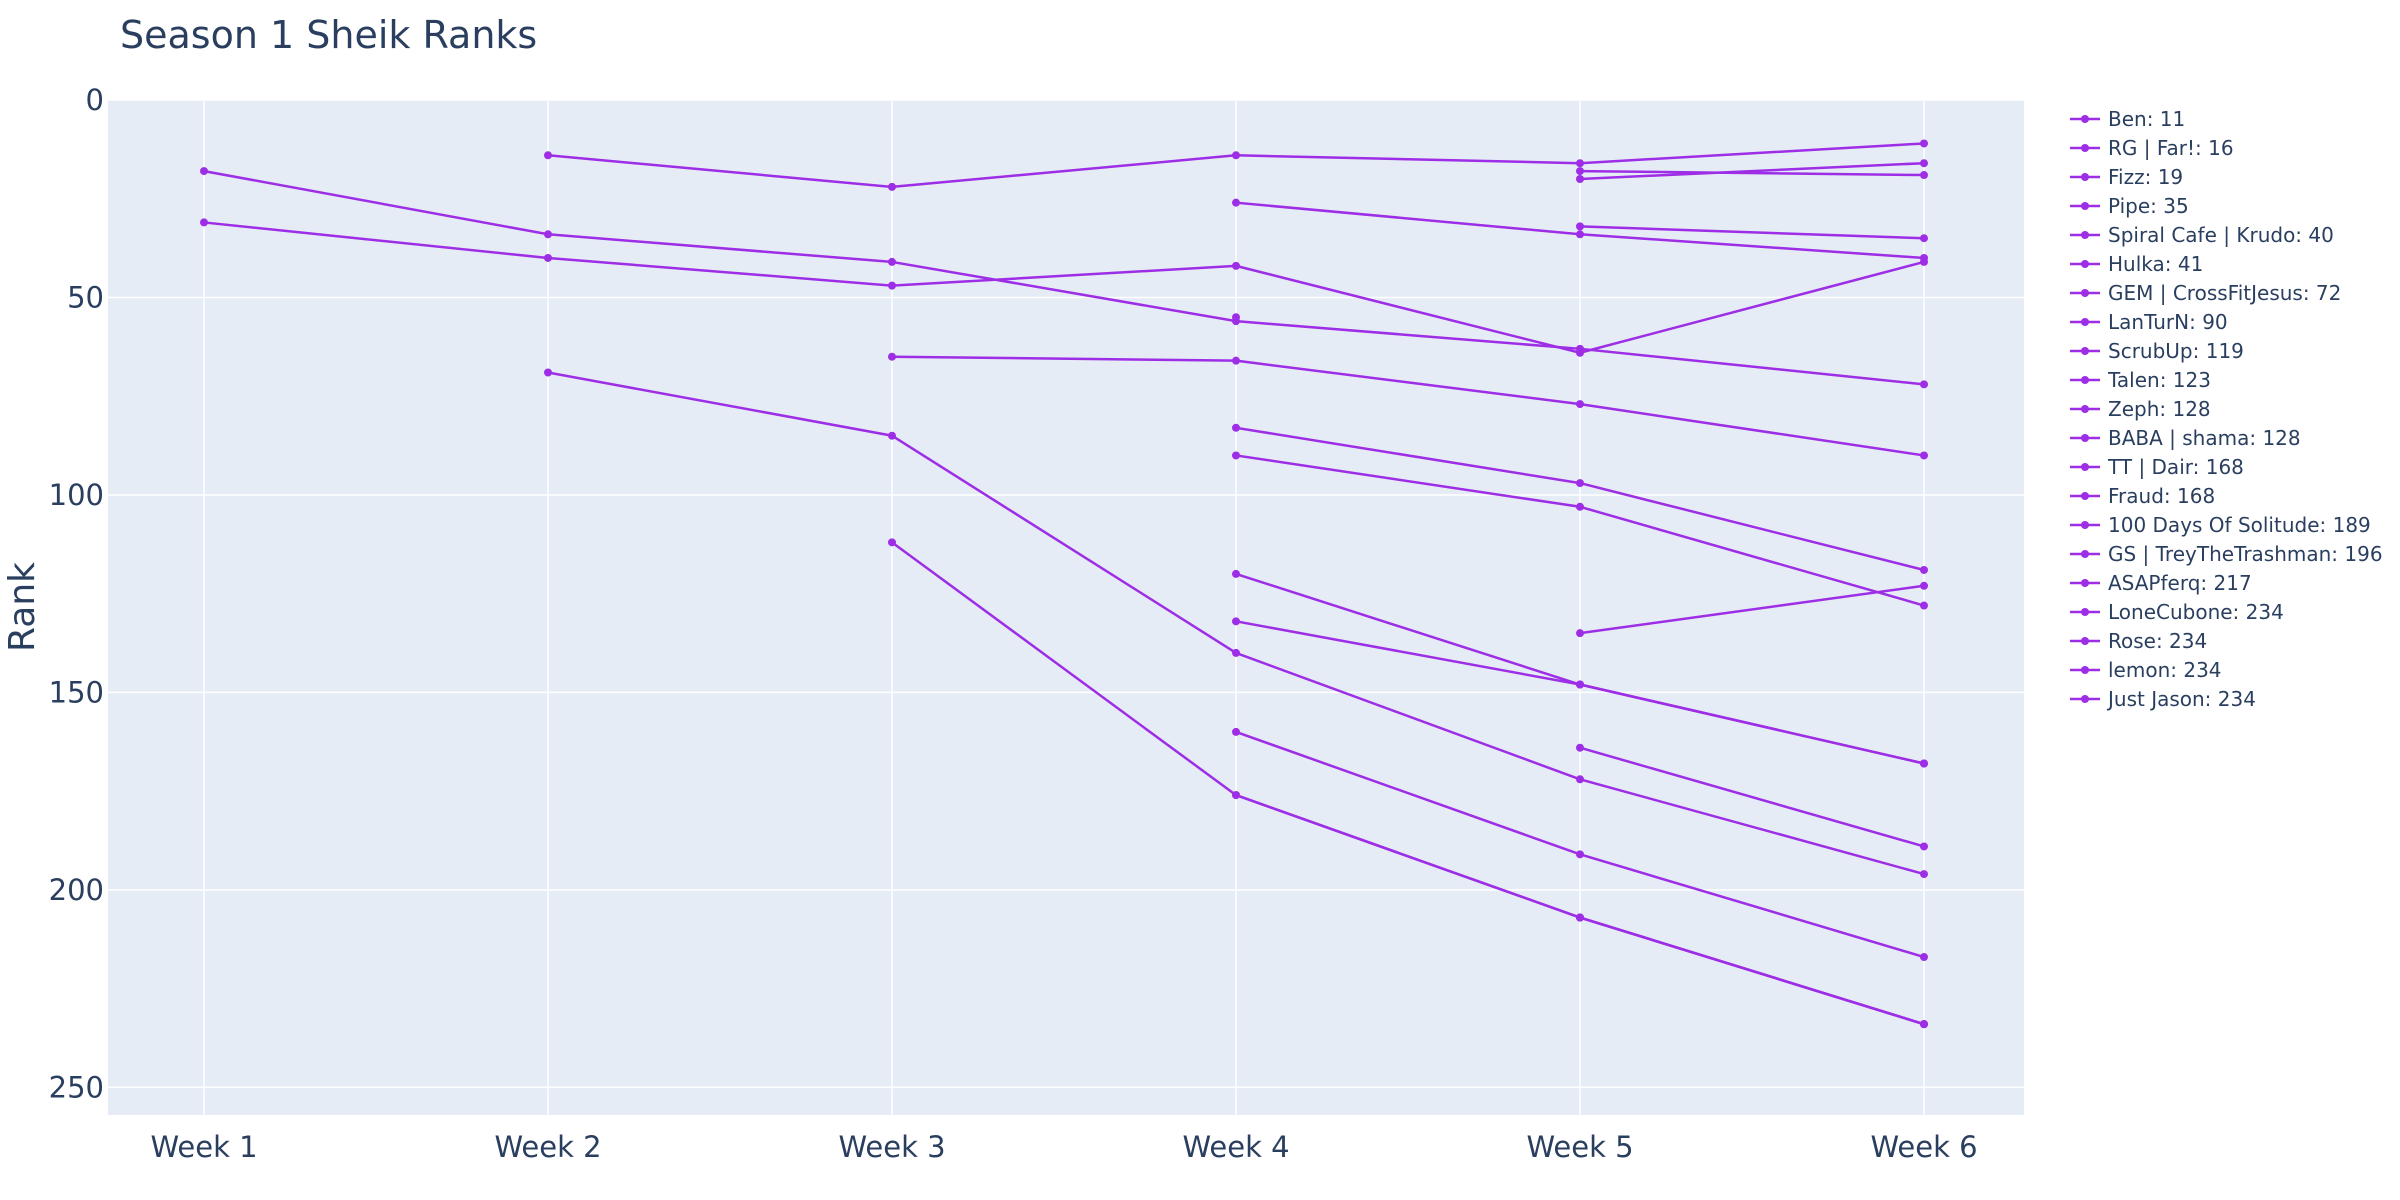 Image resolution: width=2400 pixels, height=1200 pixels. Describe the element at coordinates (2142, 496) in the screenshot. I see `legend-item: Fraud: 168` at that location.